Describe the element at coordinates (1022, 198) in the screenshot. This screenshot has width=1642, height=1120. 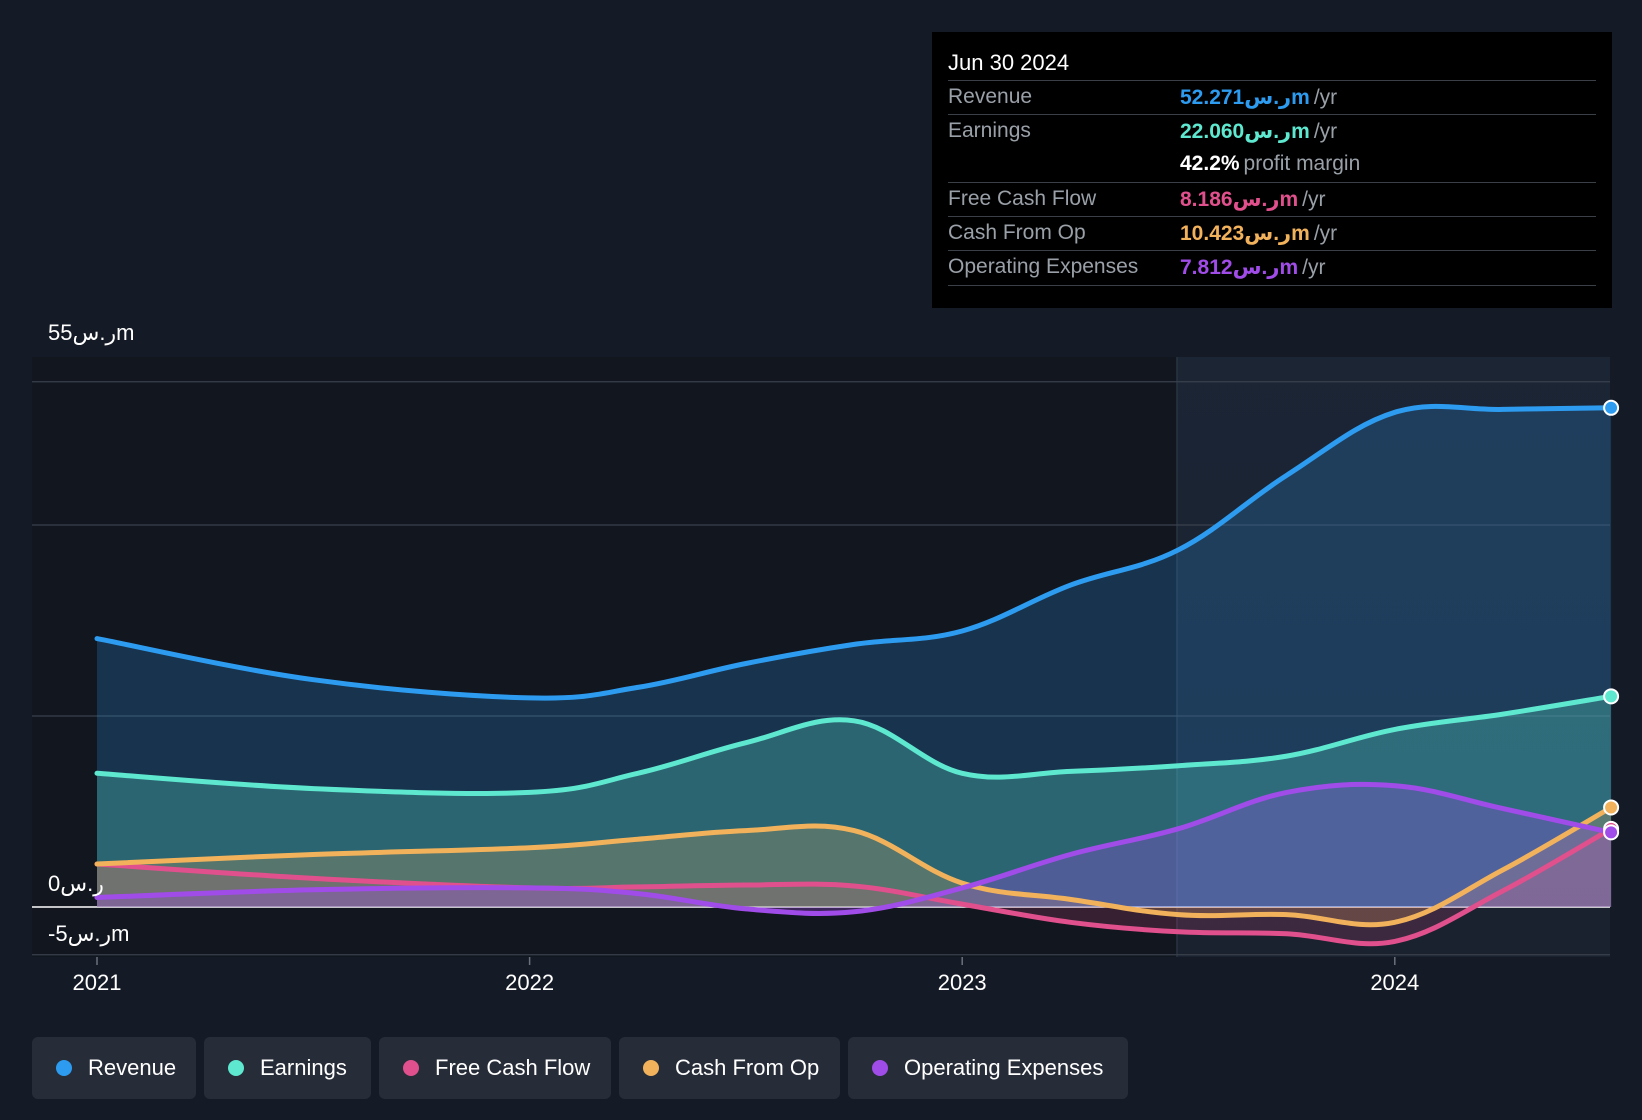
I see `tooltip-label: Free Cash Flow` at that location.